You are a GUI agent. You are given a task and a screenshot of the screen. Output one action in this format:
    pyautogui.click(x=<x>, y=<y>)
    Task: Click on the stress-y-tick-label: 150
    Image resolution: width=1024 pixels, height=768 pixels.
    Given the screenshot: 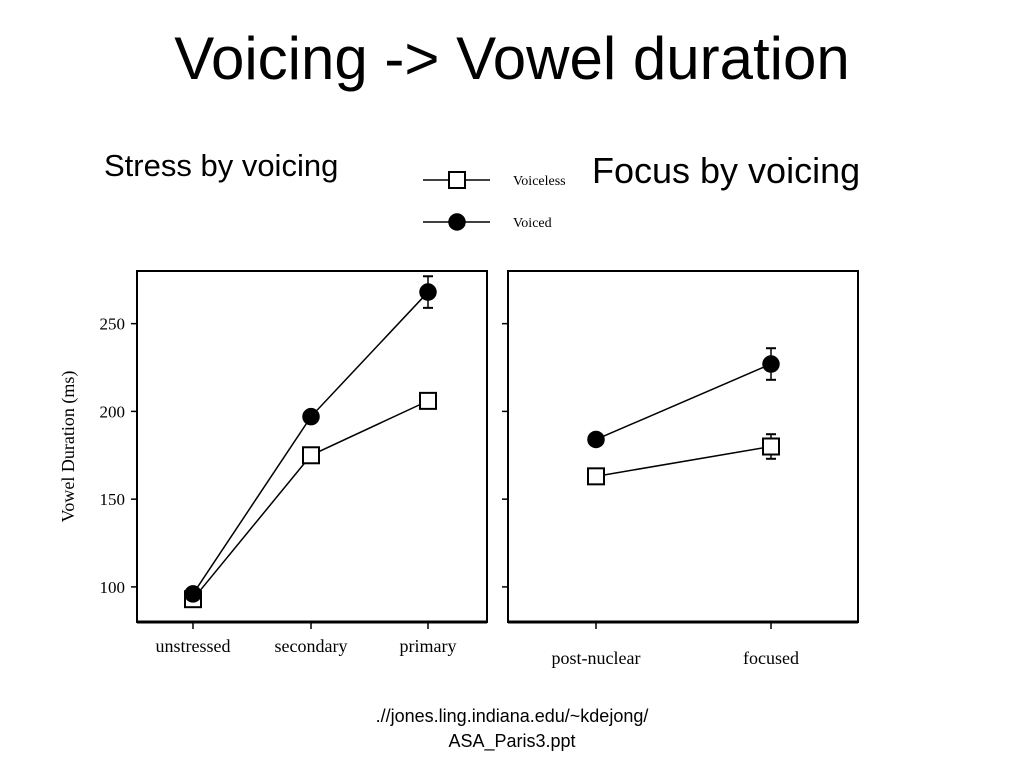 What is the action you would take?
    pyautogui.click(x=113, y=499)
    